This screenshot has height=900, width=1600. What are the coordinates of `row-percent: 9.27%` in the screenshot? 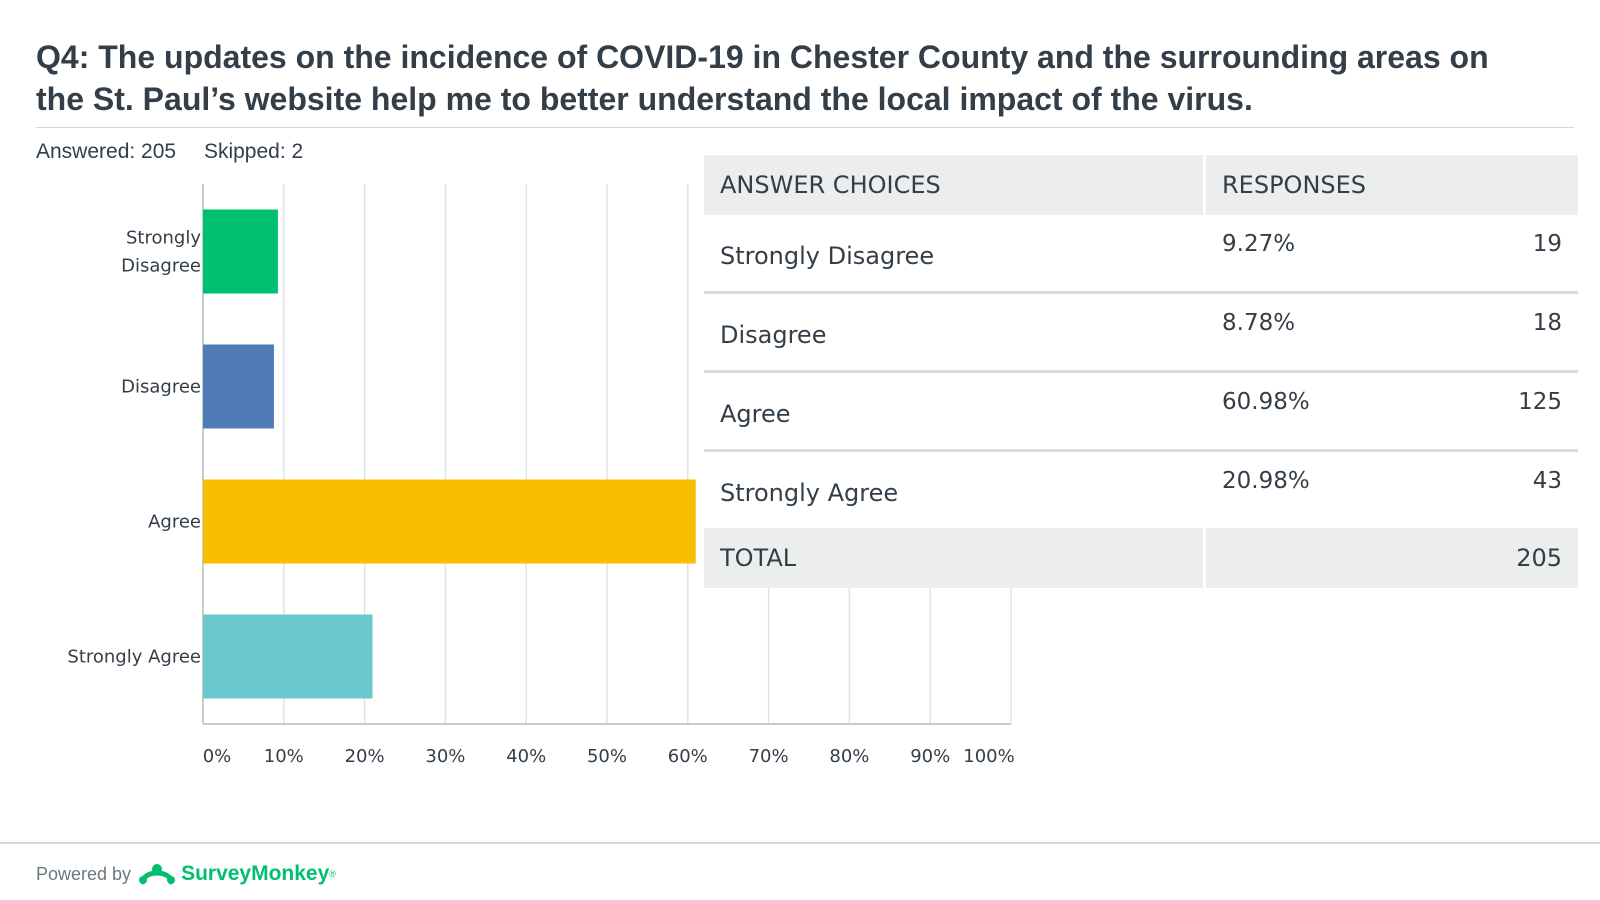 It's located at (1259, 244).